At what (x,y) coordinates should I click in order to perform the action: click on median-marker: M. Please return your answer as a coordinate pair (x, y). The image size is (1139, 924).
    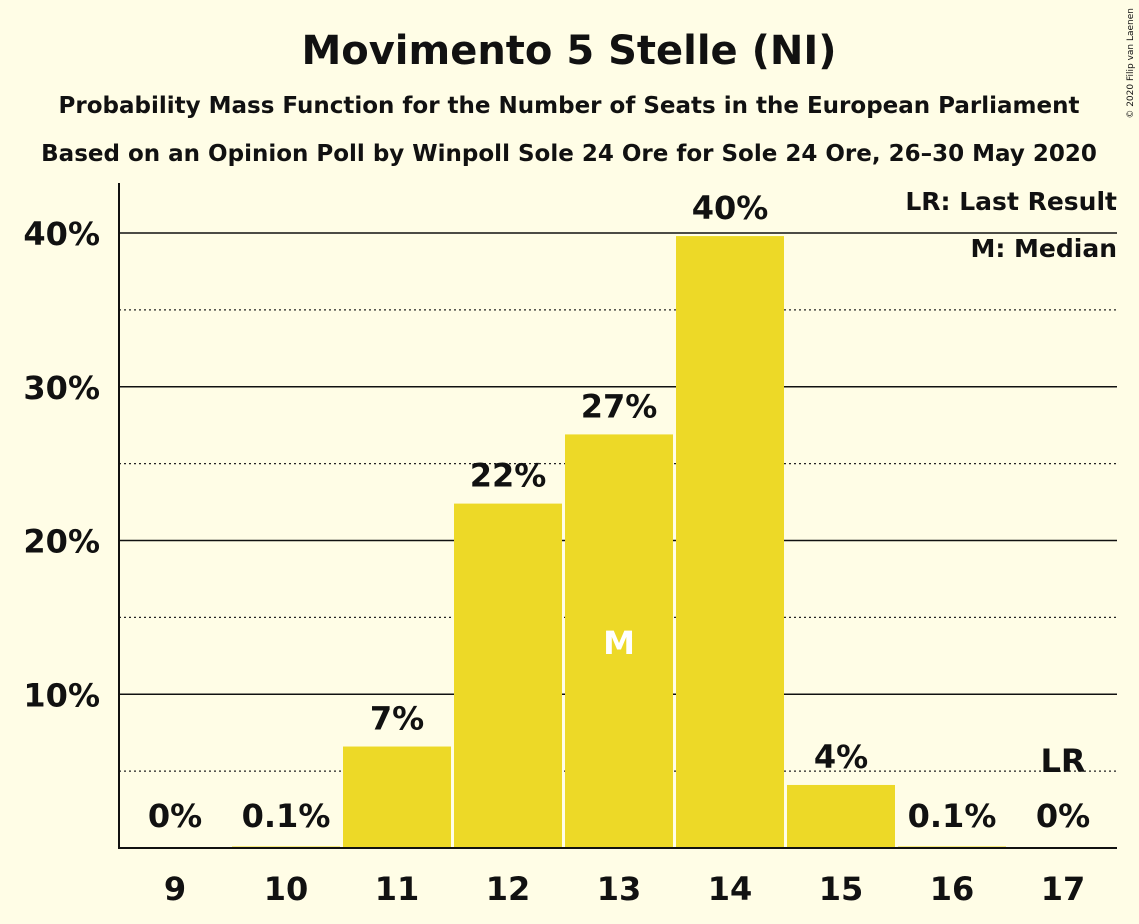
    Looking at the image, I should click on (619, 643).